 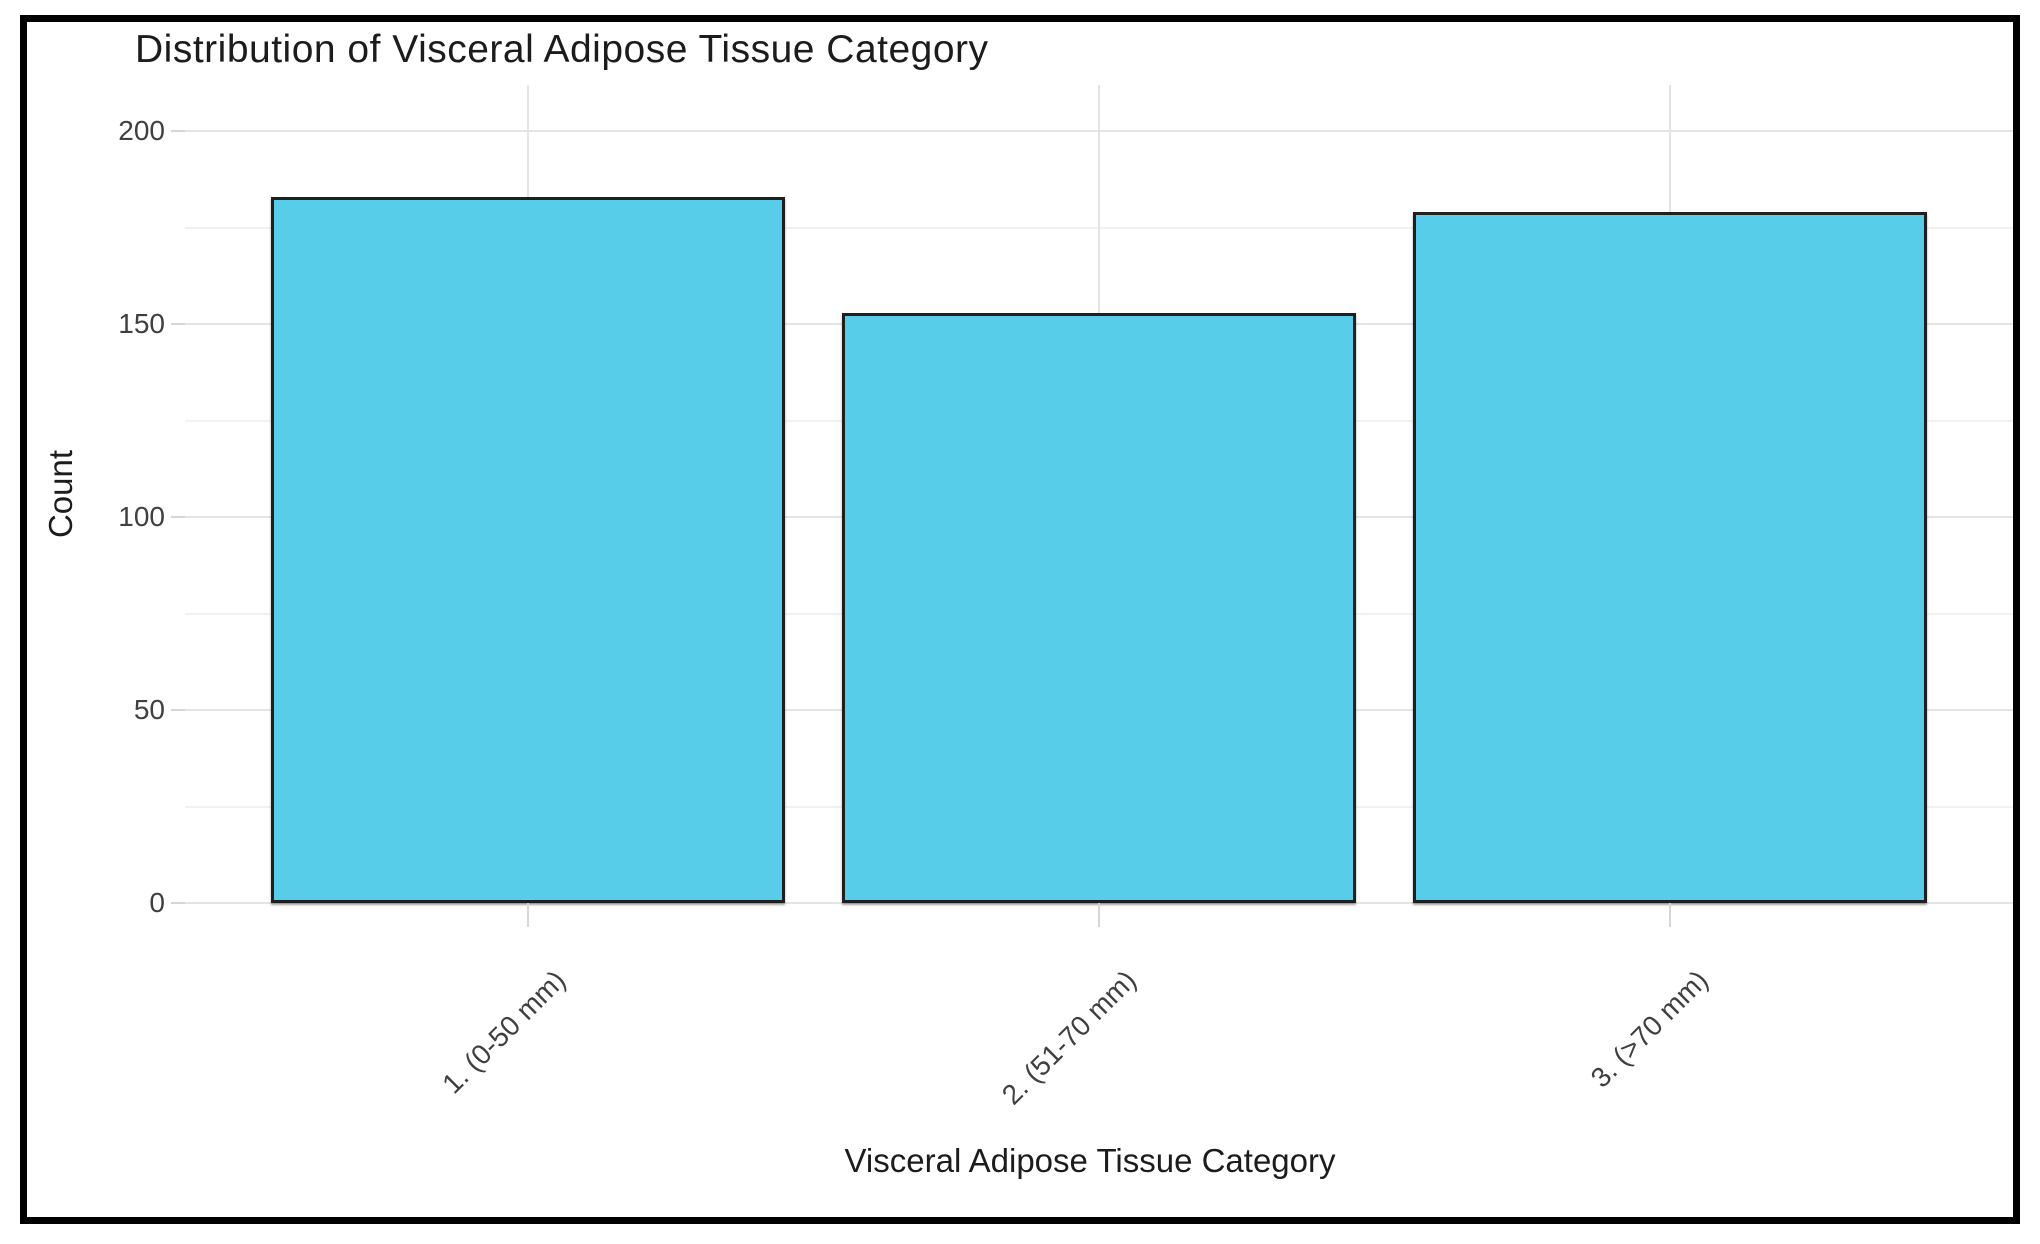 I want to click on y-tick-label-0: 0, so click(x=157, y=902).